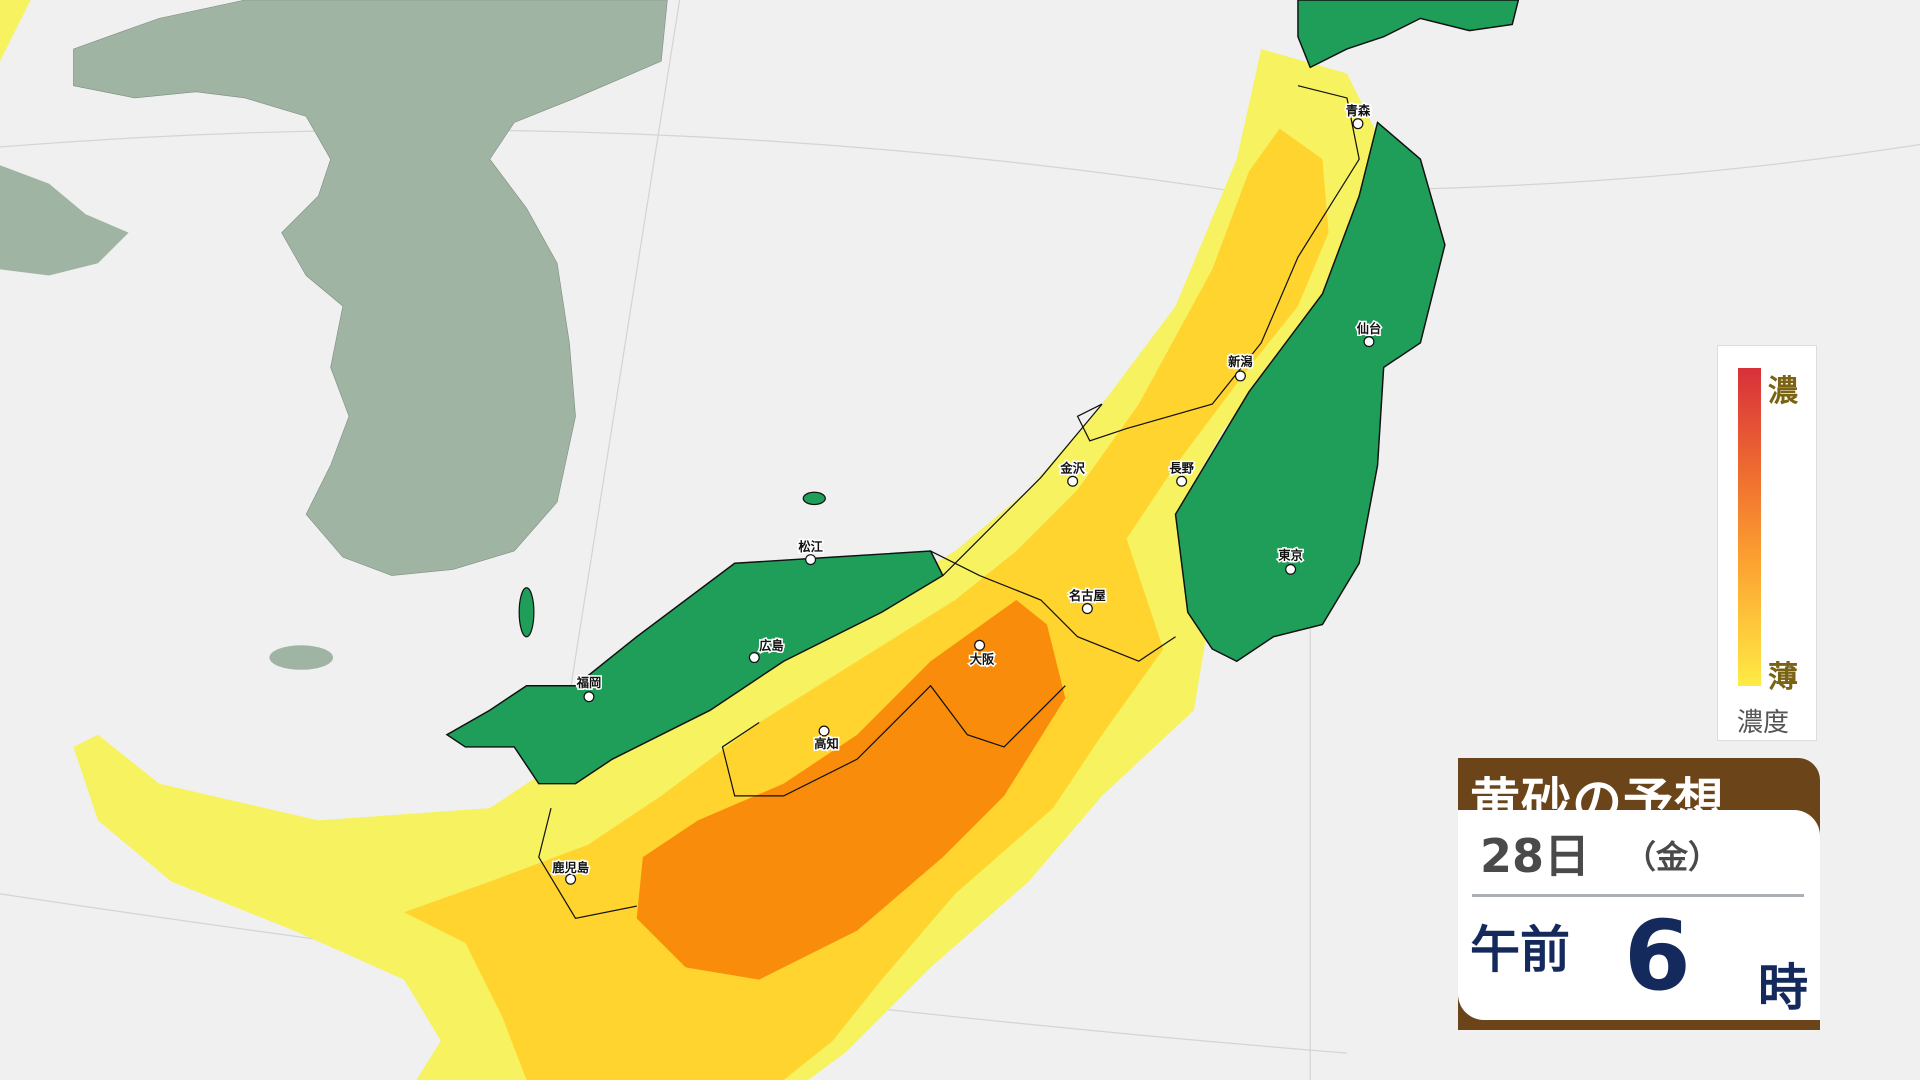  I want to click on city-label: 長野, so click(1181, 468).